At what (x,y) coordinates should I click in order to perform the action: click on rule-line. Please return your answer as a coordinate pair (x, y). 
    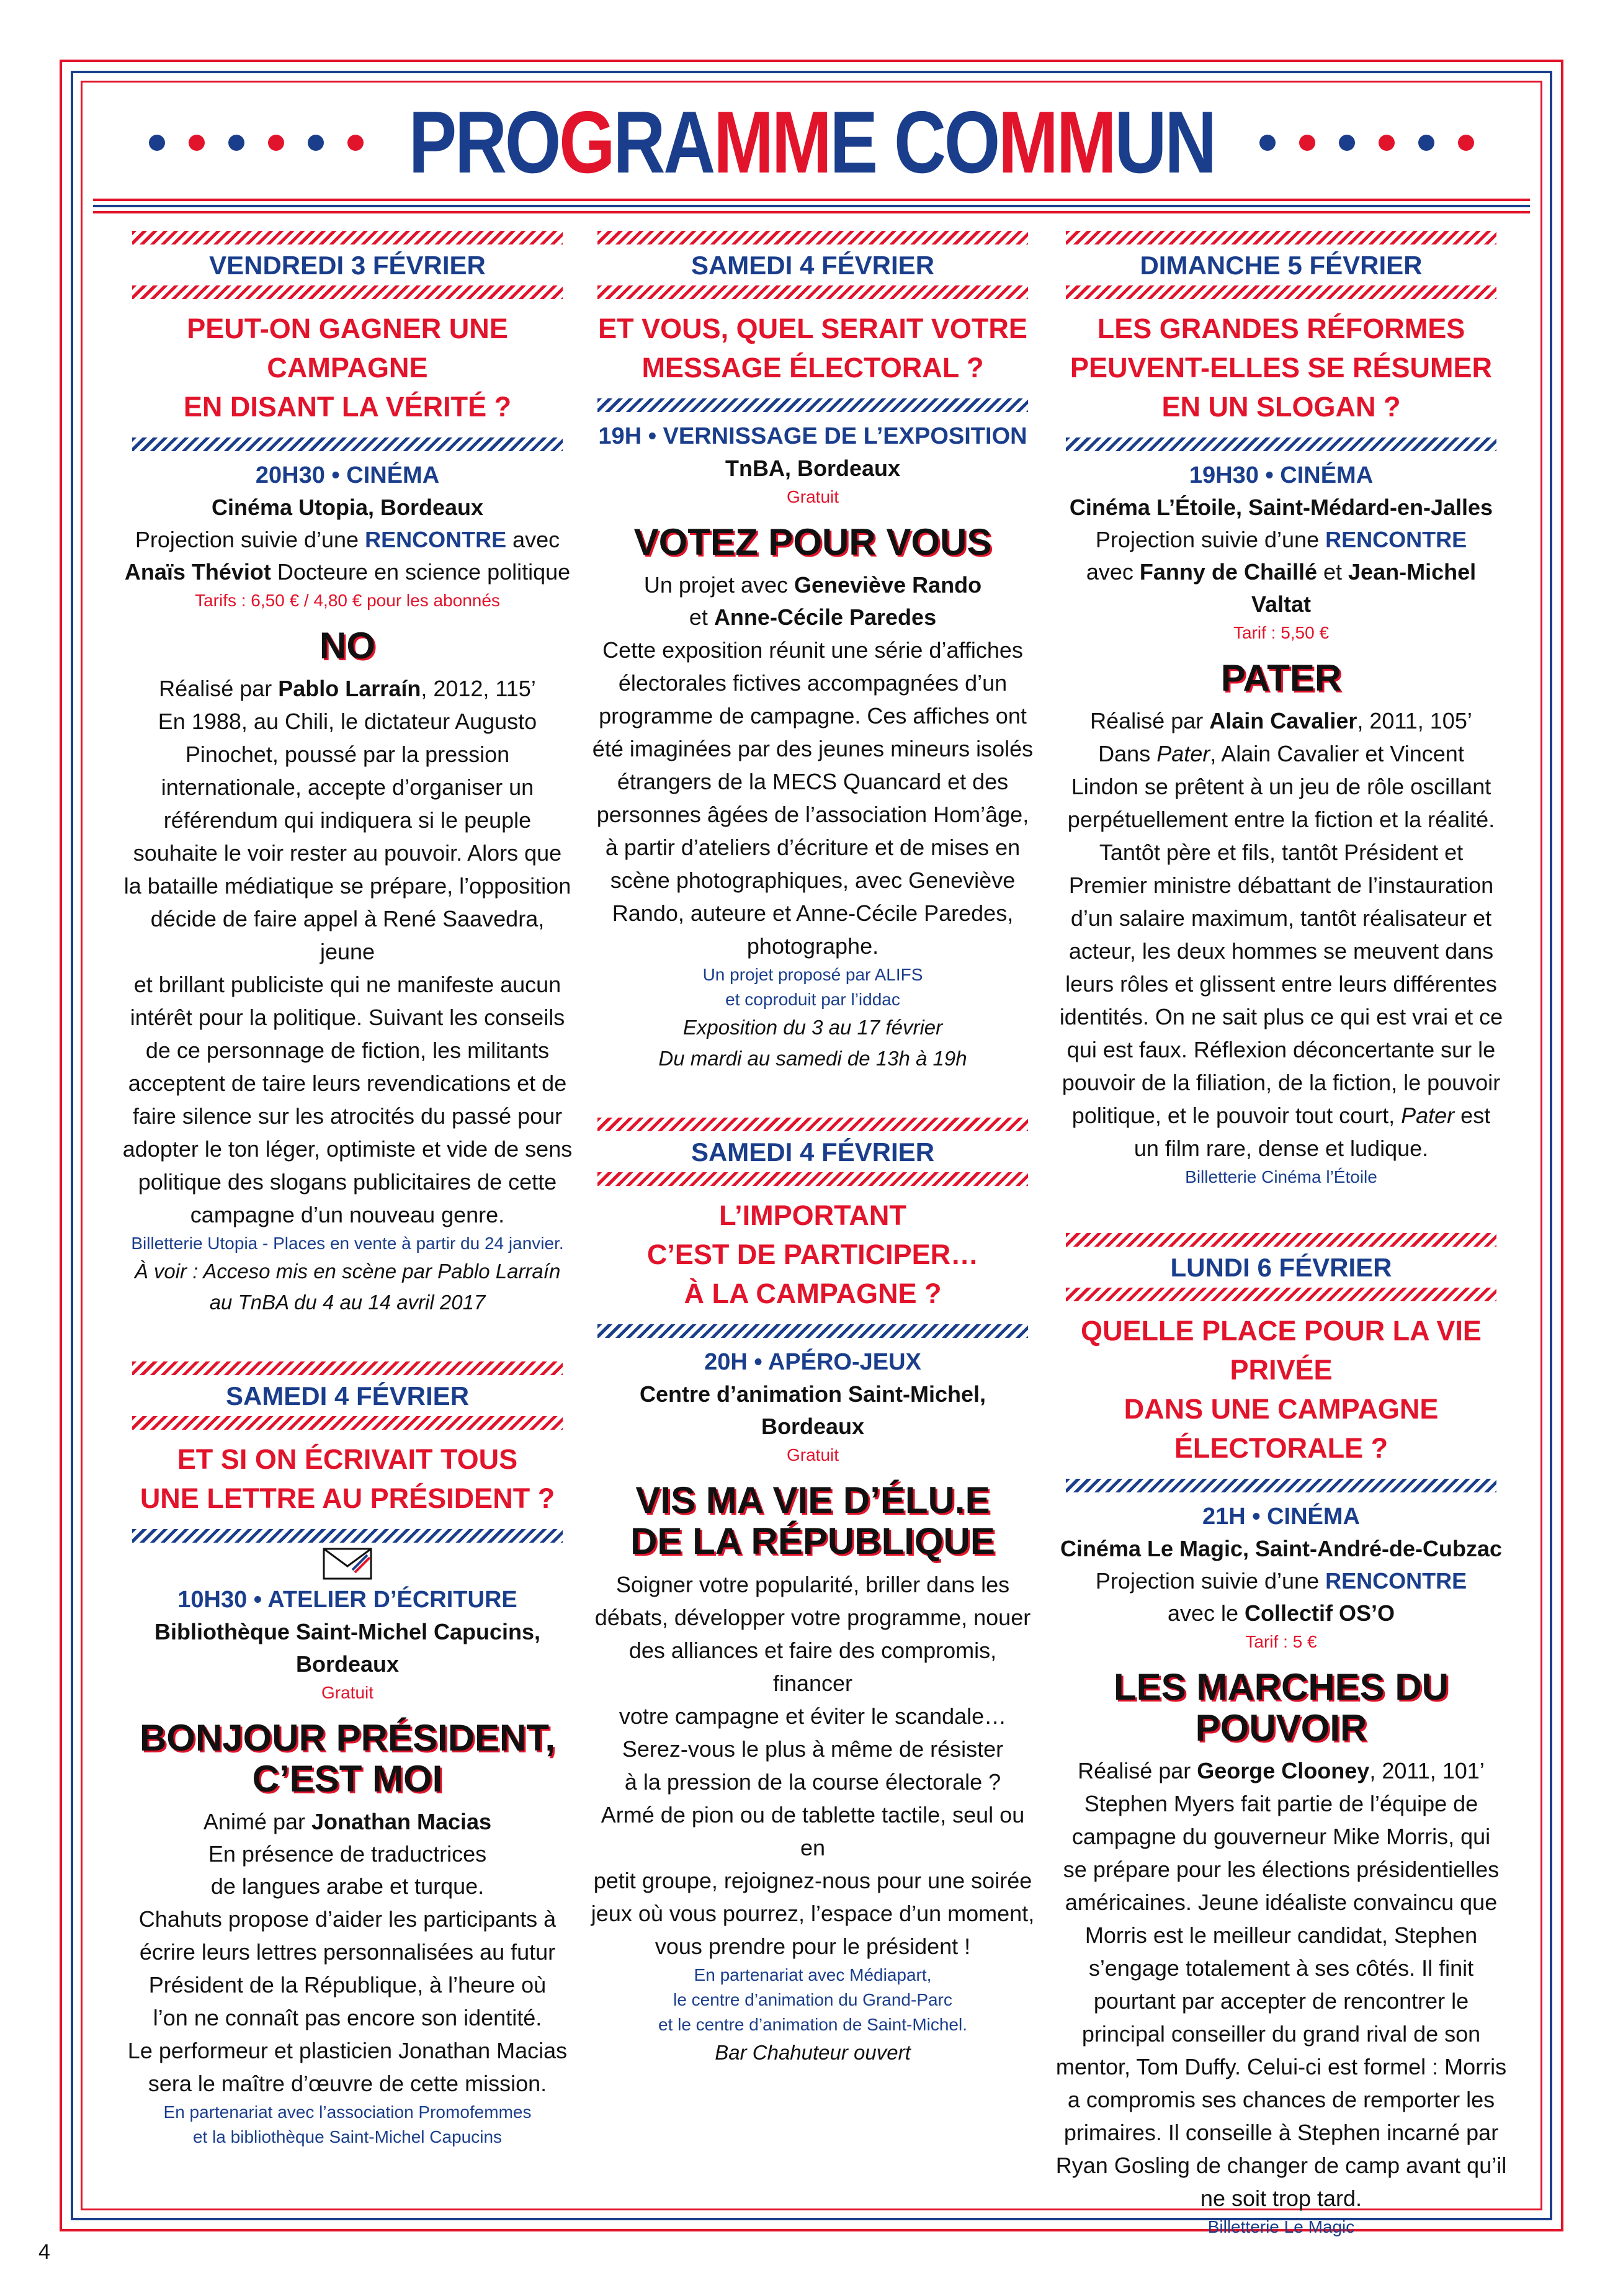
    Looking at the image, I should click on (811, 206).